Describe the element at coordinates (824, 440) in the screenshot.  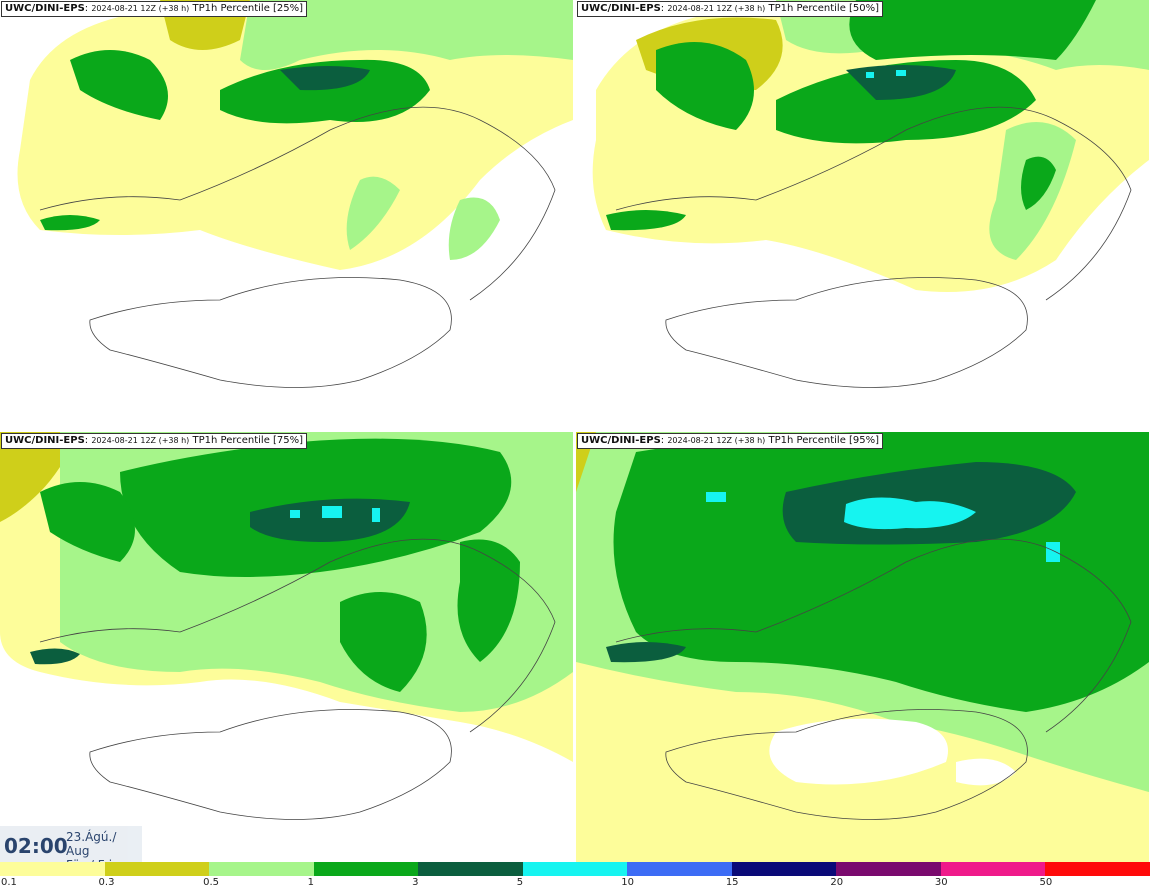
I see `field-name: TP1h Percentile [95%]` at that location.